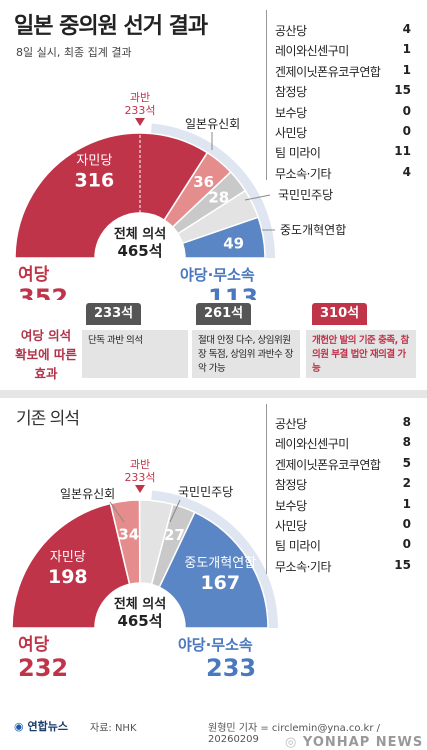 The image size is (427, 750). I want to click on others-row: 무소속·기타 15, so click(343, 568).